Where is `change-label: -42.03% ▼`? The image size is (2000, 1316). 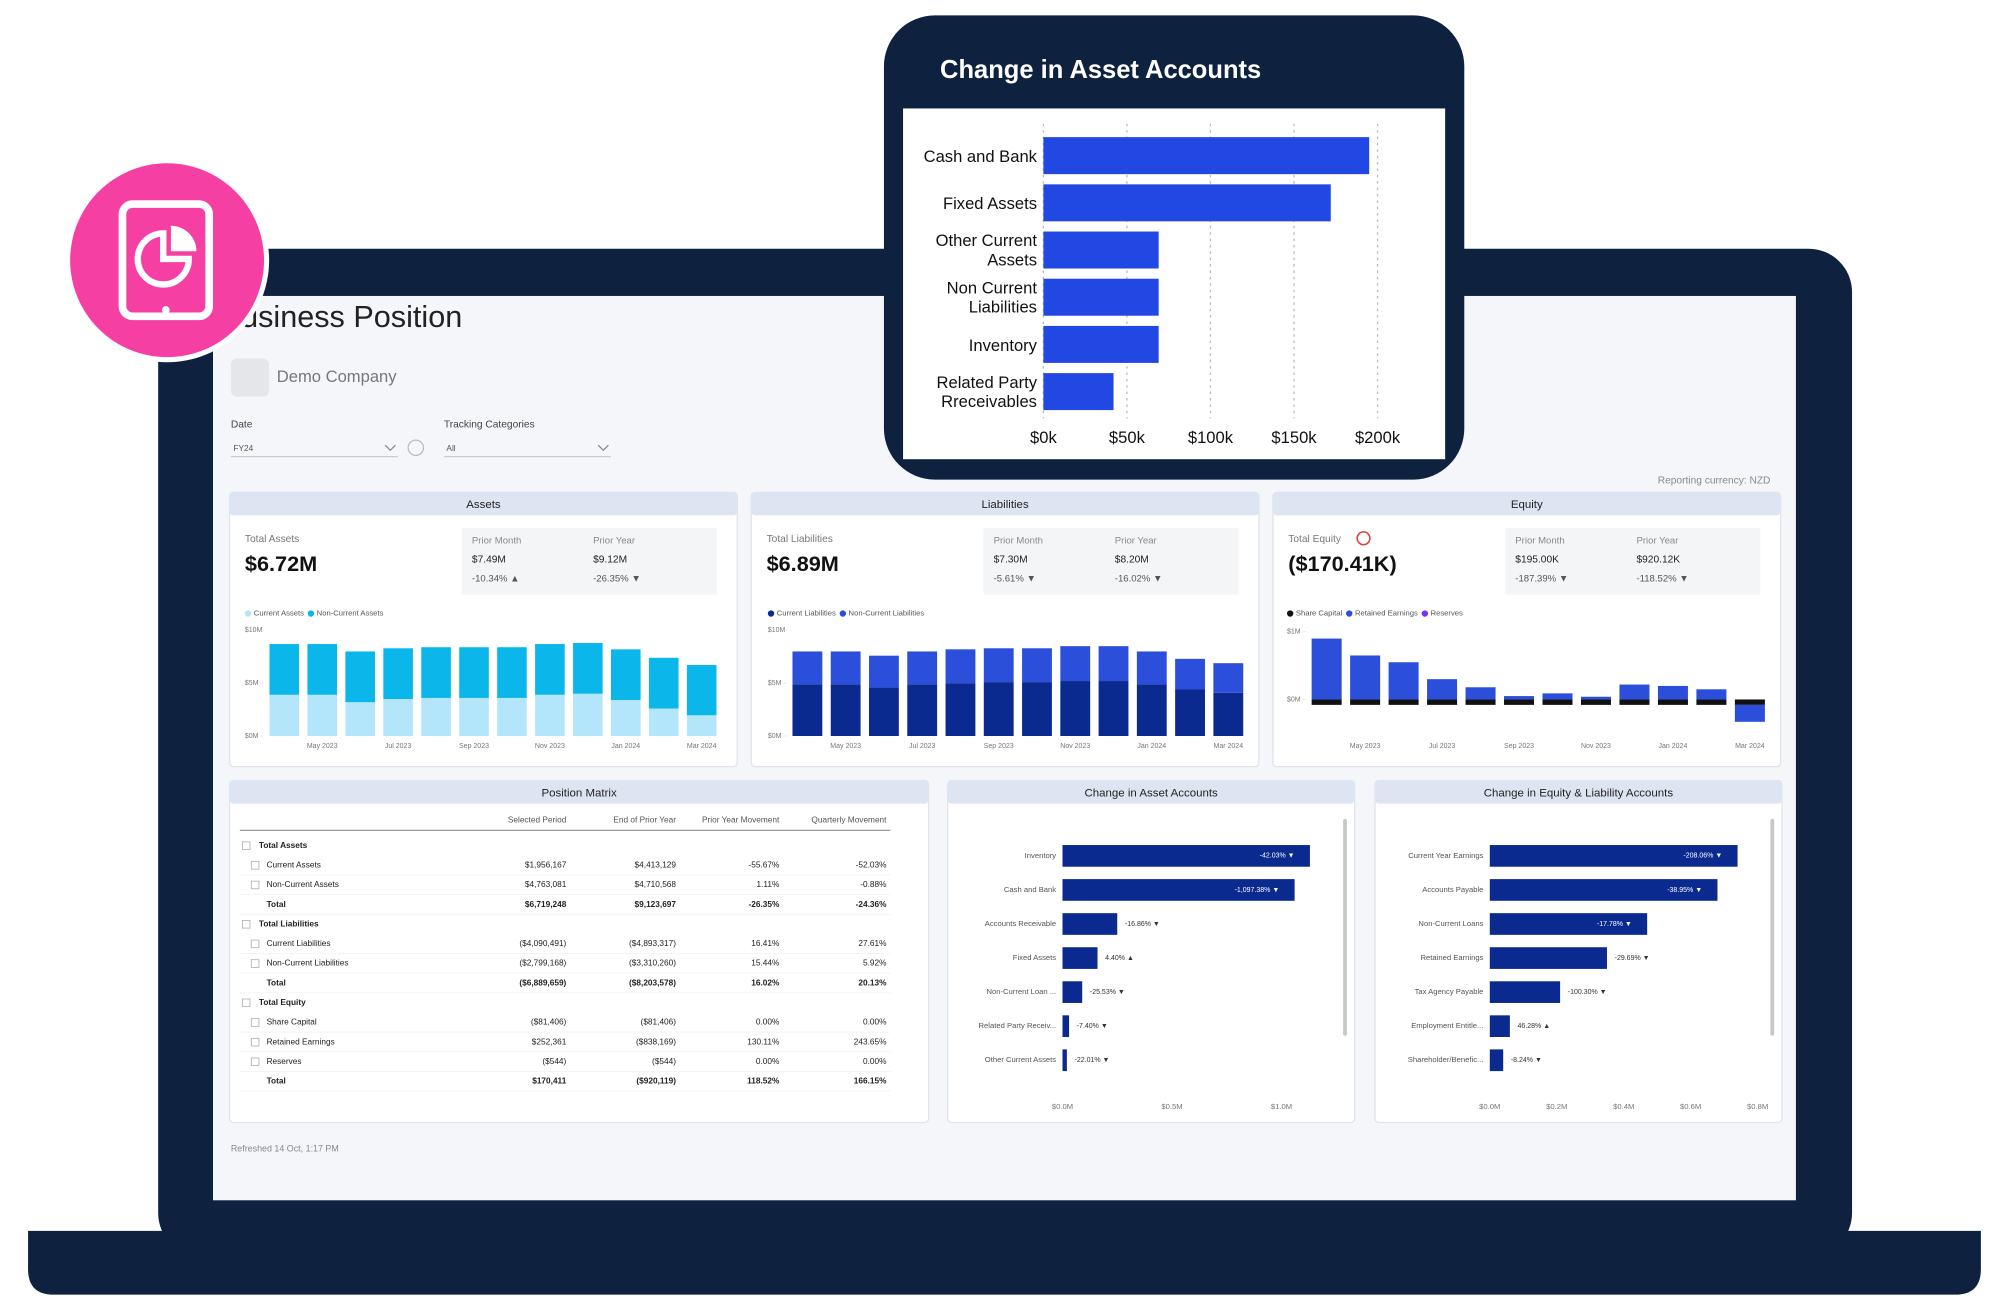 change-label: -42.03% ▼ is located at coordinates (1277, 856).